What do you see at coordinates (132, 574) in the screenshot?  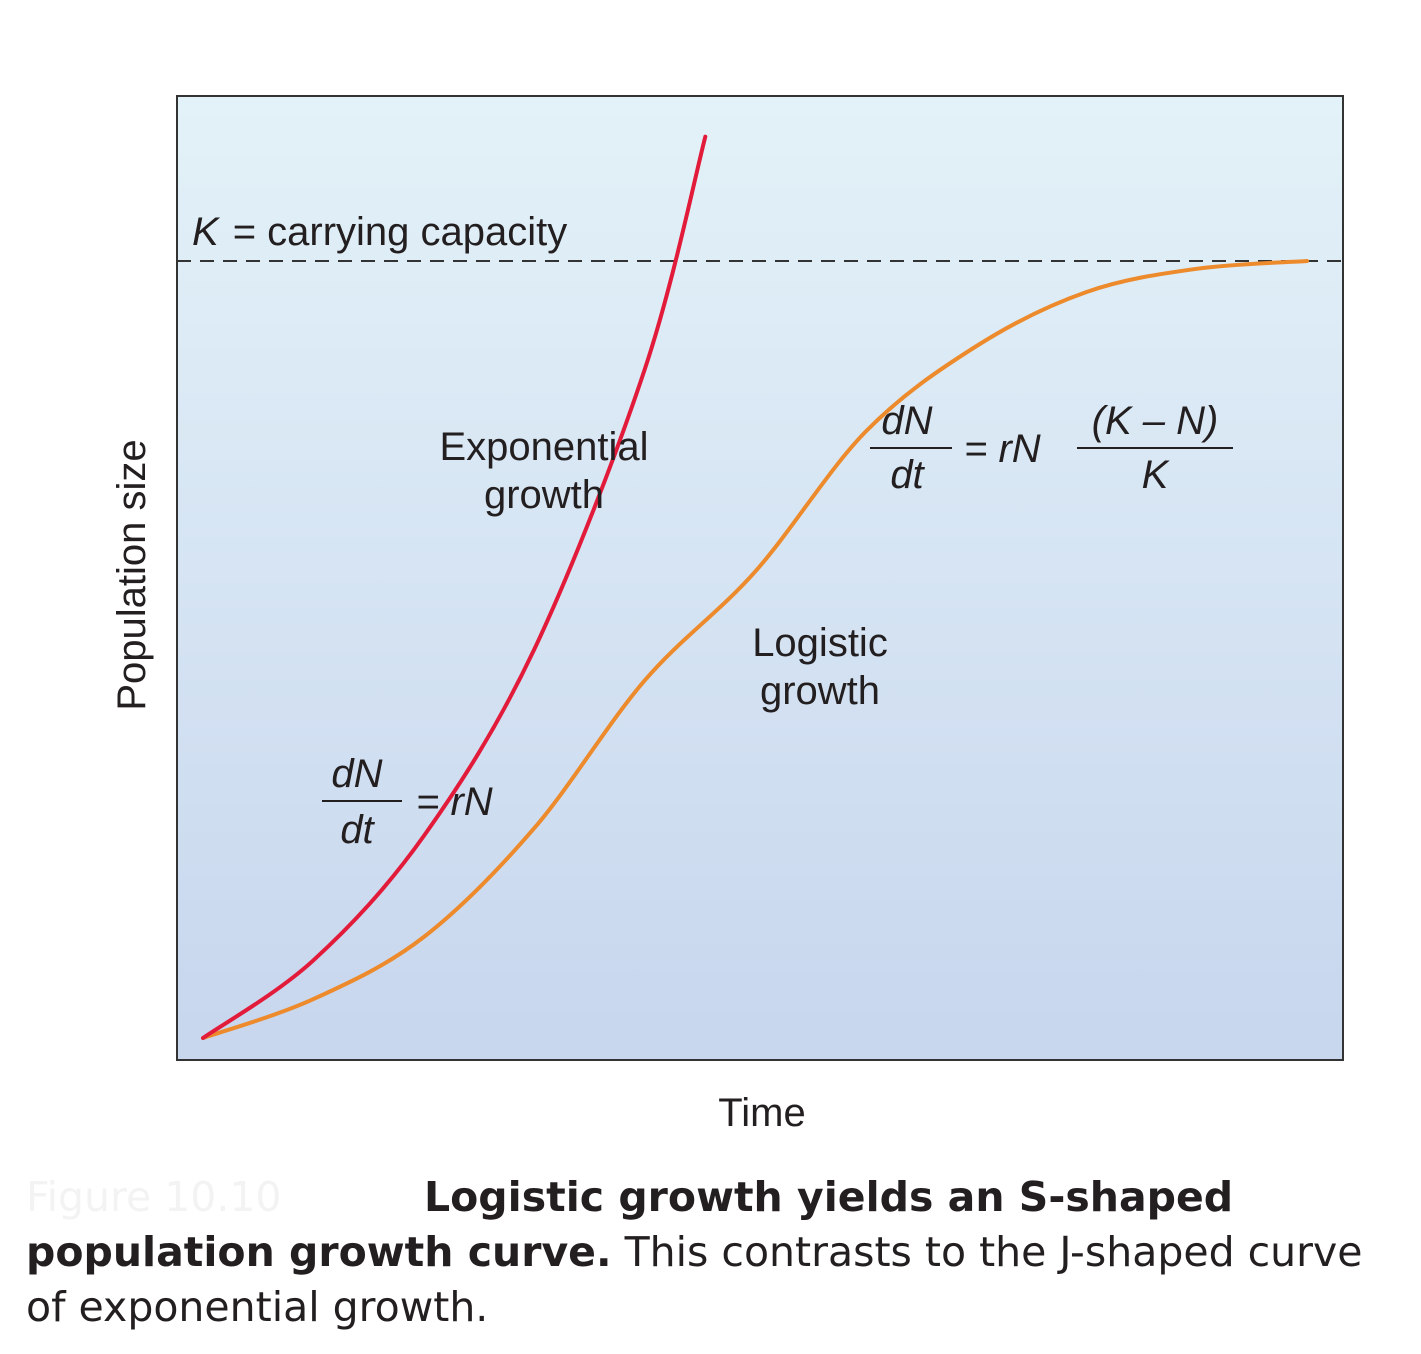 I see `y-axis-label: Population size` at bounding box center [132, 574].